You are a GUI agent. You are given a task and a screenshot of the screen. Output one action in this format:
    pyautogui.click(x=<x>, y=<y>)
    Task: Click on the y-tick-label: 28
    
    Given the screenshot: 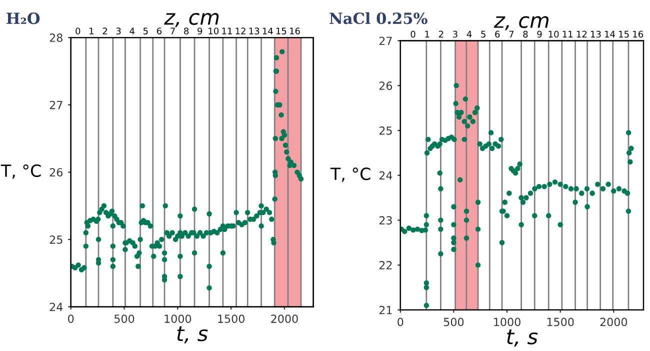 What is the action you would take?
    pyautogui.click(x=56, y=38)
    